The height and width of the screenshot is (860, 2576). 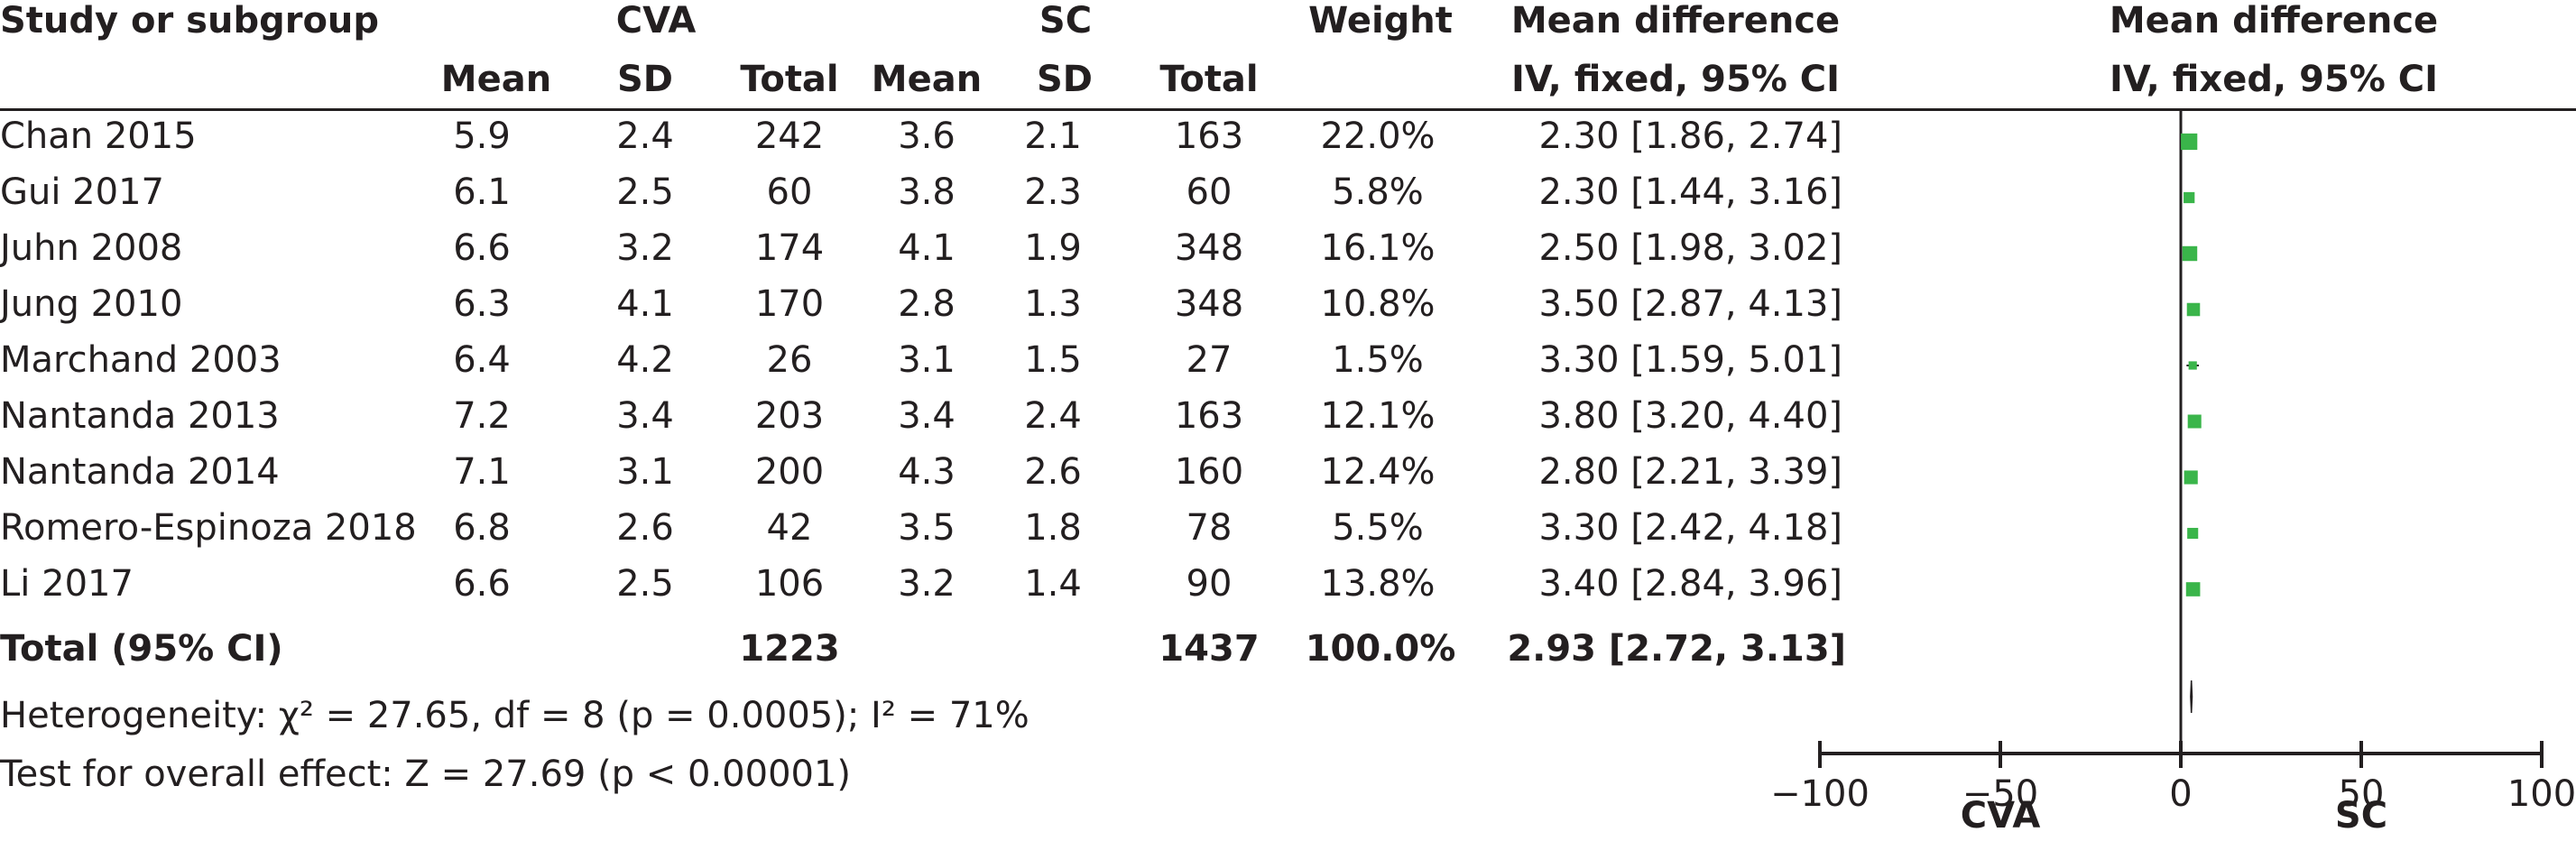 What do you see at coordinates (1690, 416) in the screenshot?
I see `mean-difference-ci: 3.80 [3.20, 4.40]` at bounding box center [1690, 416].